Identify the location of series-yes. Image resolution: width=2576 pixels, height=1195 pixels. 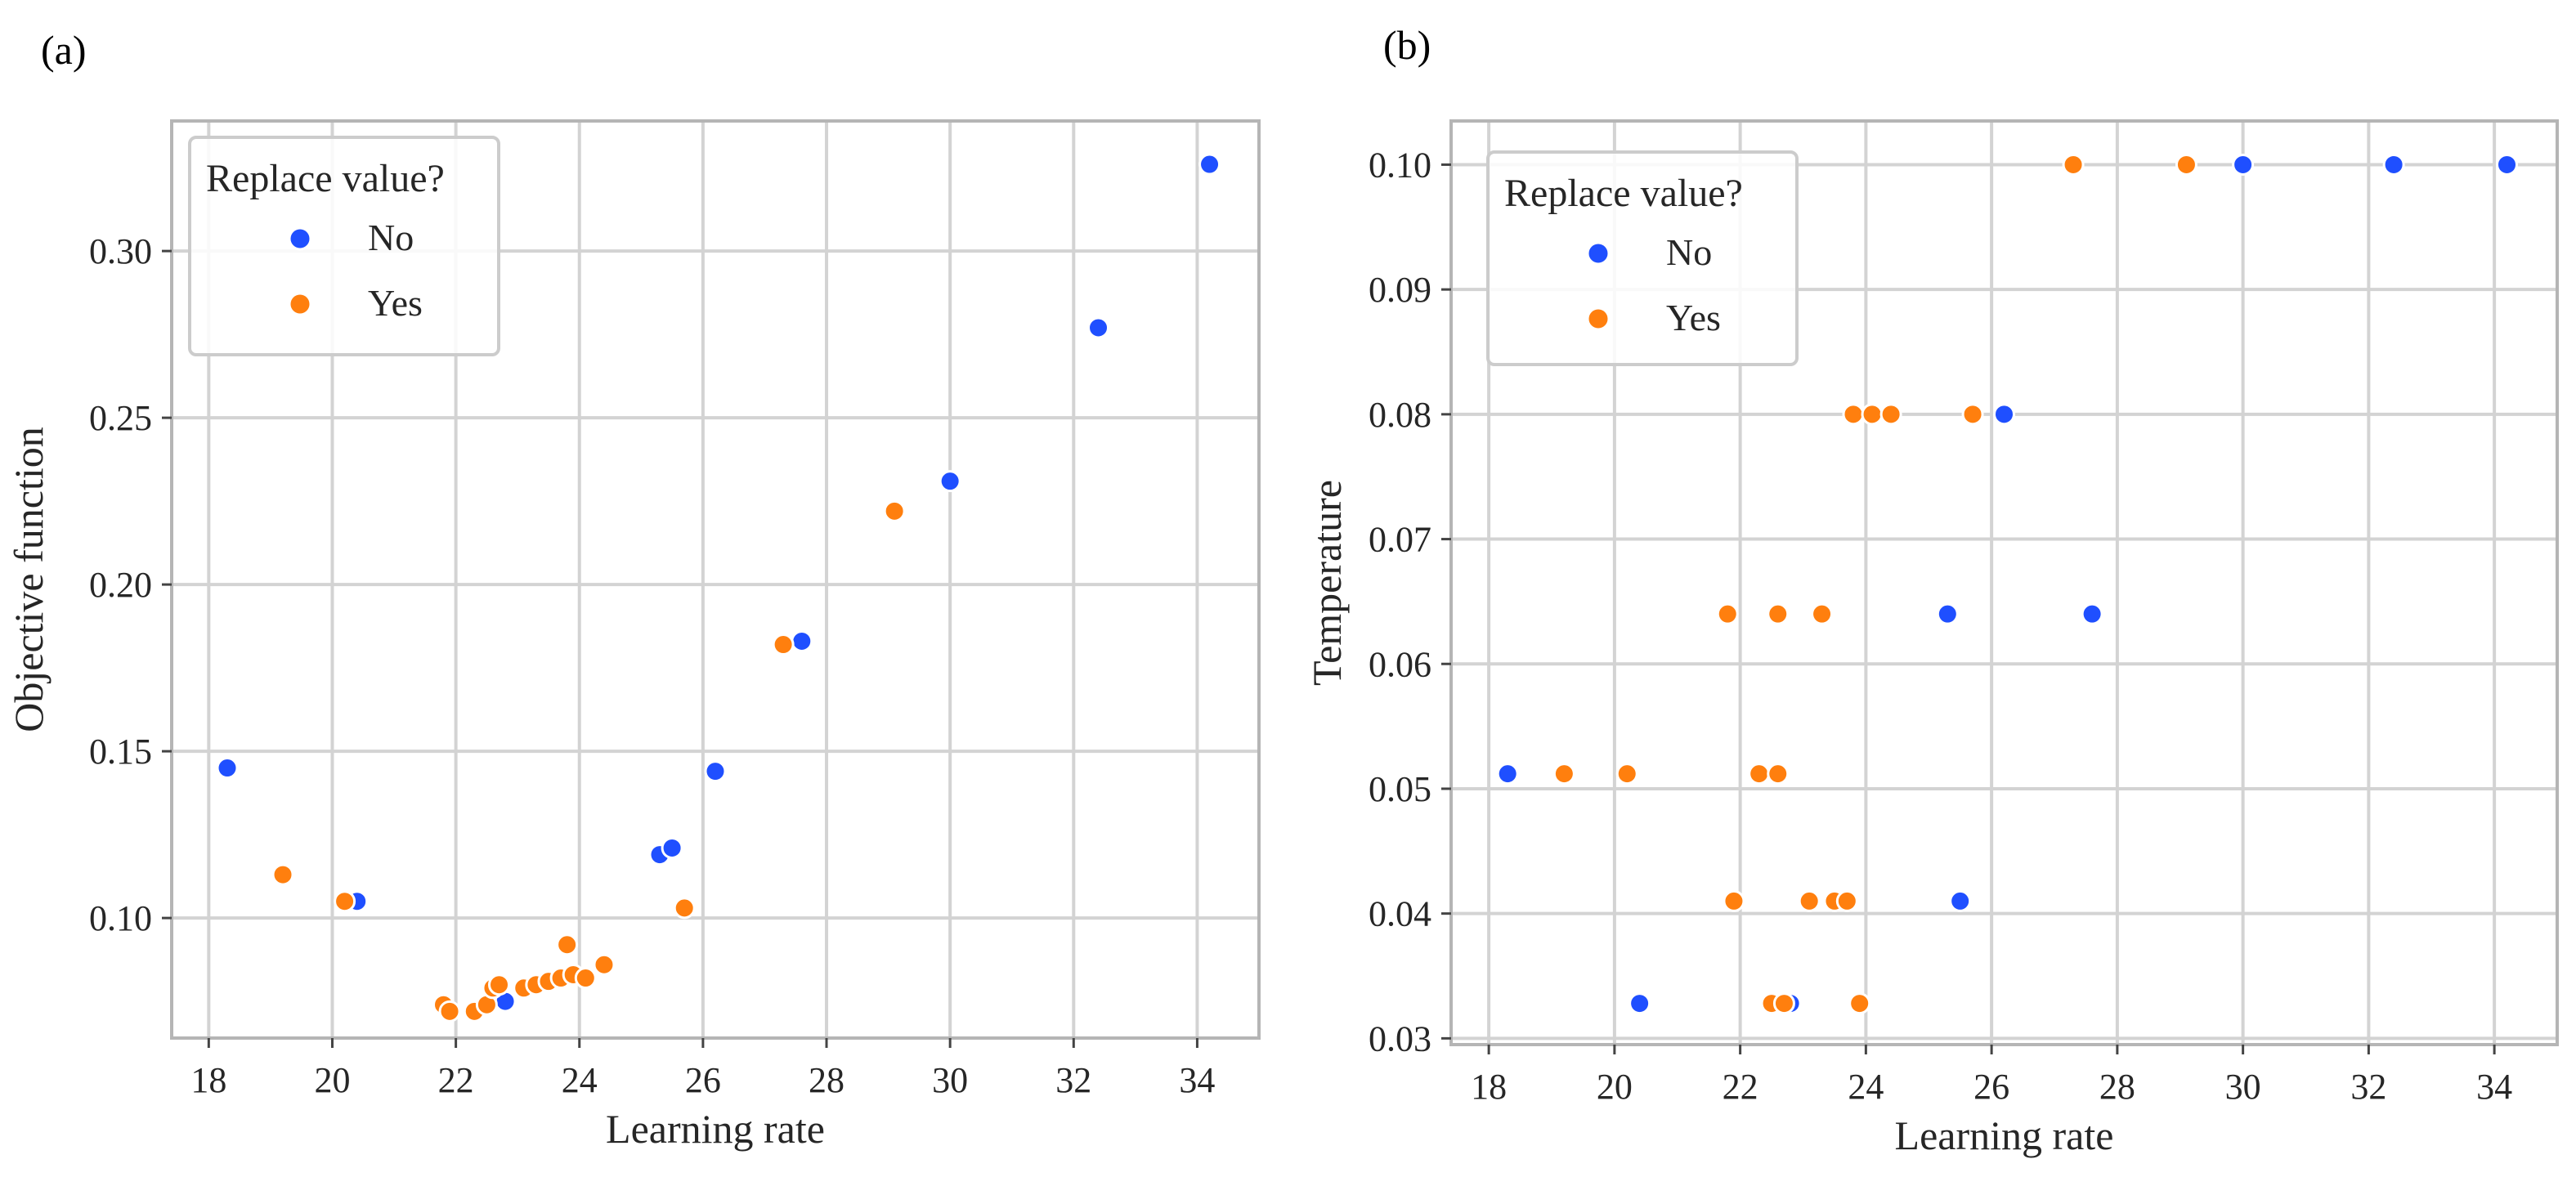
(589, 761).